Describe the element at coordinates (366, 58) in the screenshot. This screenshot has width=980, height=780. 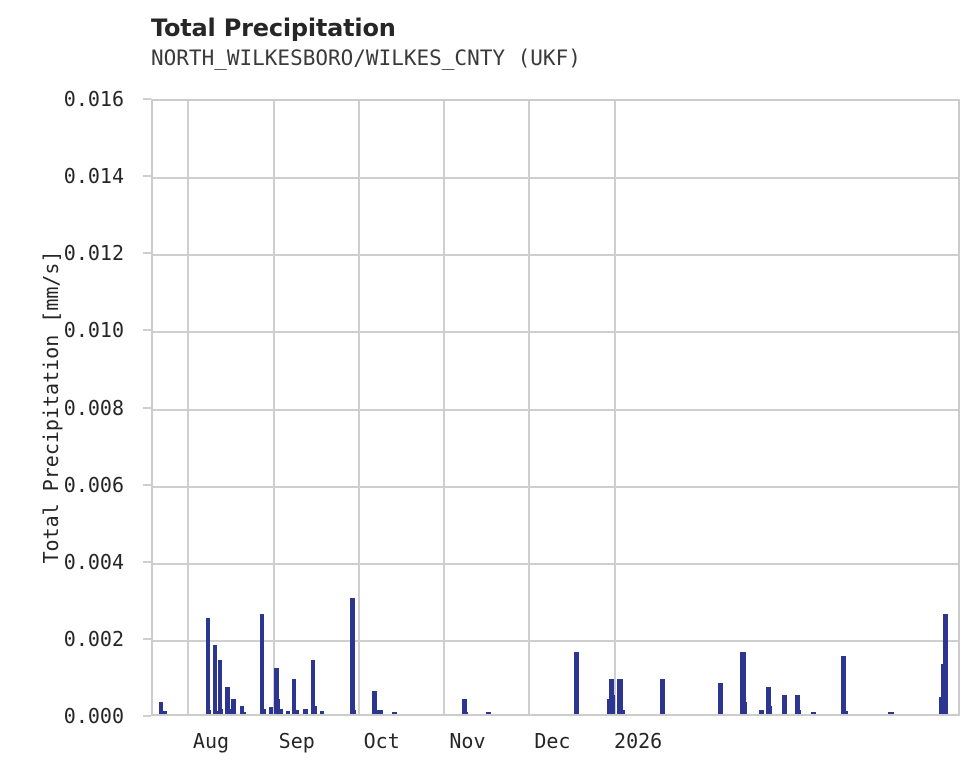
I see `chart-subtitle: NORTH_WILKESBORO/WILKES_CNTY (UKF)` at that location.